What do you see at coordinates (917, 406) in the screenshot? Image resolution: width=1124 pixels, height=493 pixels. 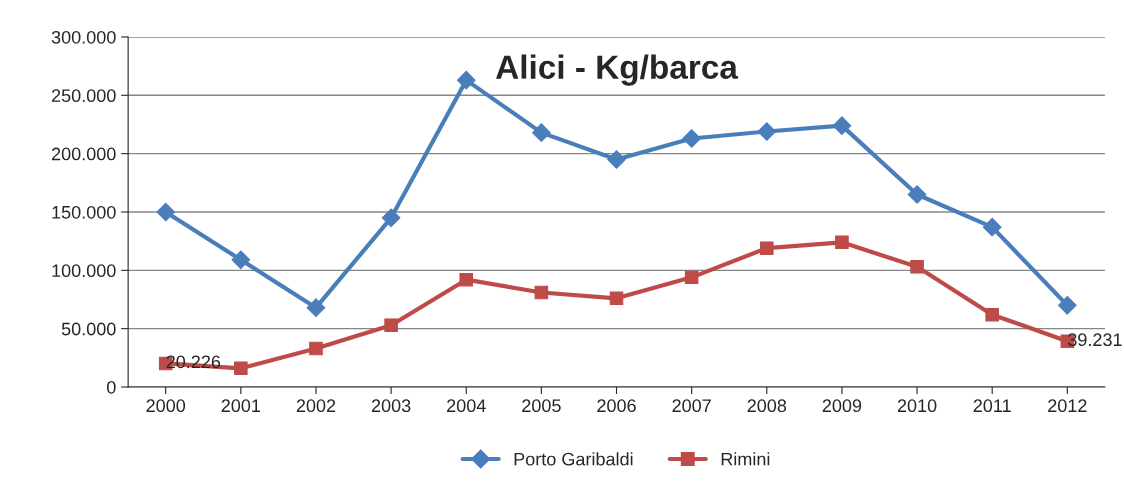 I see `x-tick-label: 2010` at bounding box center [917, 406].